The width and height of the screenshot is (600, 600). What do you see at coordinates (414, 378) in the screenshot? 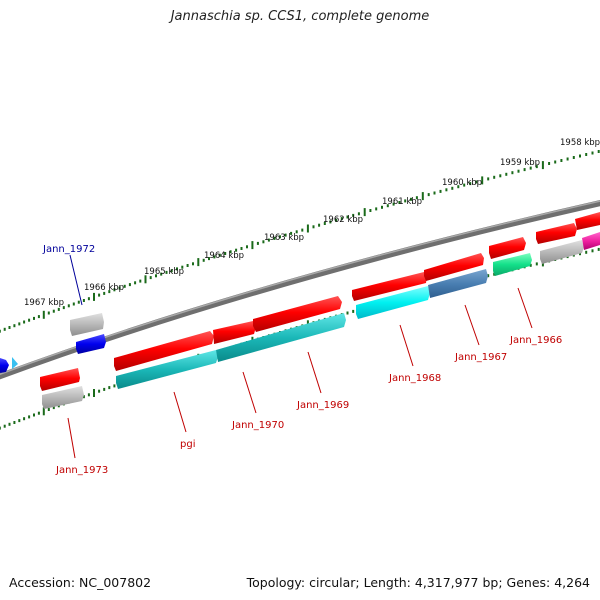
I see `gene-label-jann-1968: Jann_1968` at bounding box center [414, 378].